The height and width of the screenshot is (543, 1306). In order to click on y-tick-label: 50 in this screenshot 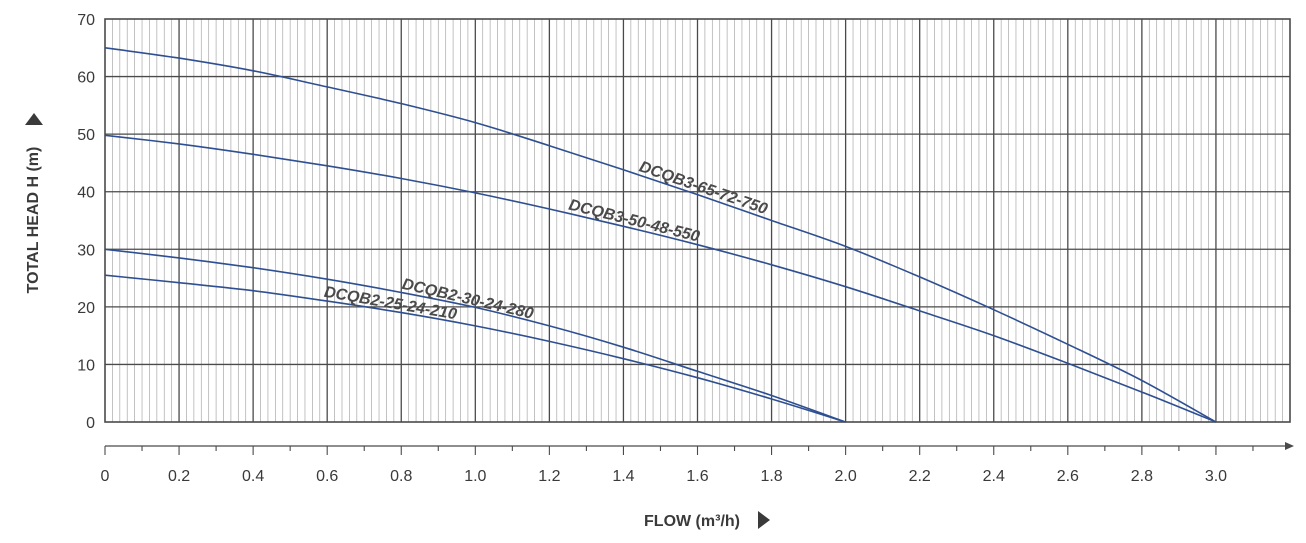, I will do `click(86, 135)`.